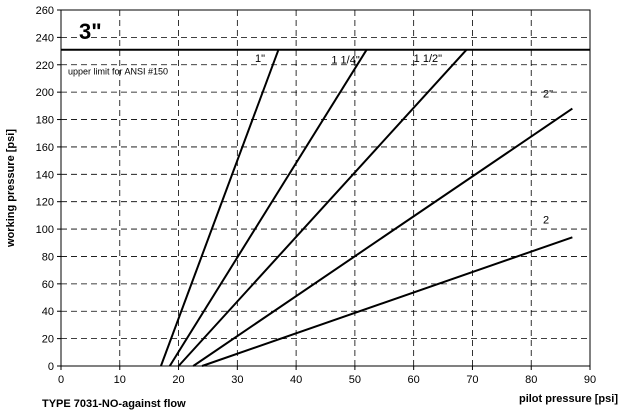 The image size is (629, 412). Describe the element at coordinates (45, 148) in the screenshot. I see `y-tick-label: 160` at that location.